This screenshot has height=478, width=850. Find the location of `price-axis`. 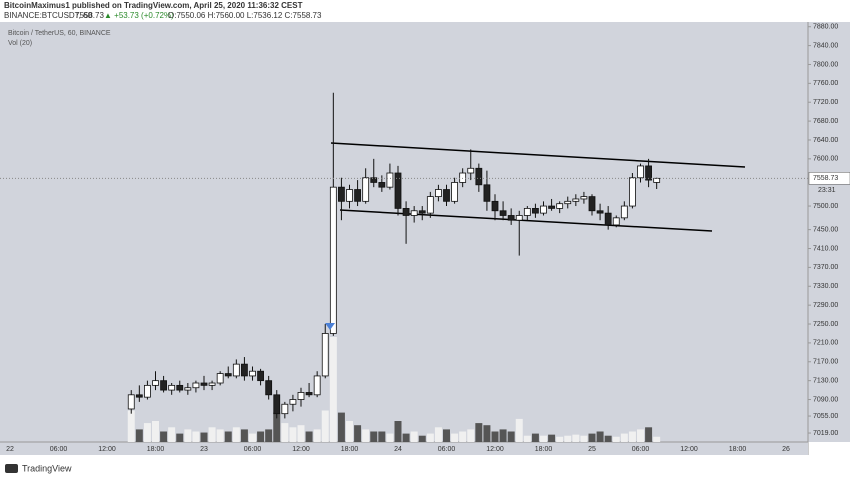

price-axis is located at coordinates (829, 232).